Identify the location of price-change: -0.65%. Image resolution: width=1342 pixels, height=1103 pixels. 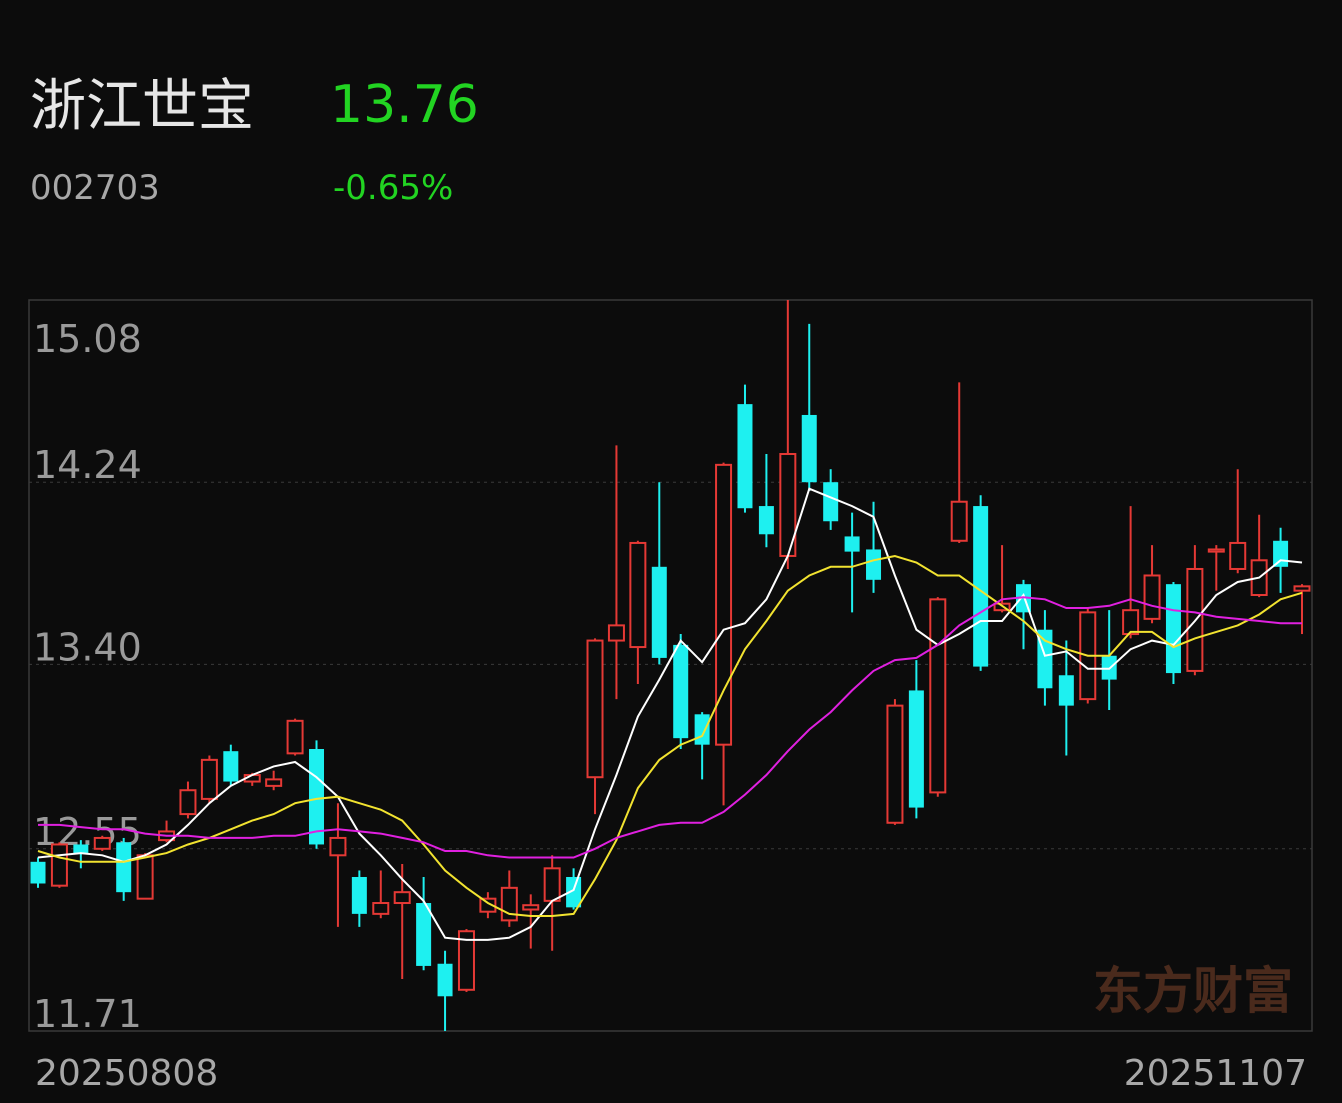
(393, 188).